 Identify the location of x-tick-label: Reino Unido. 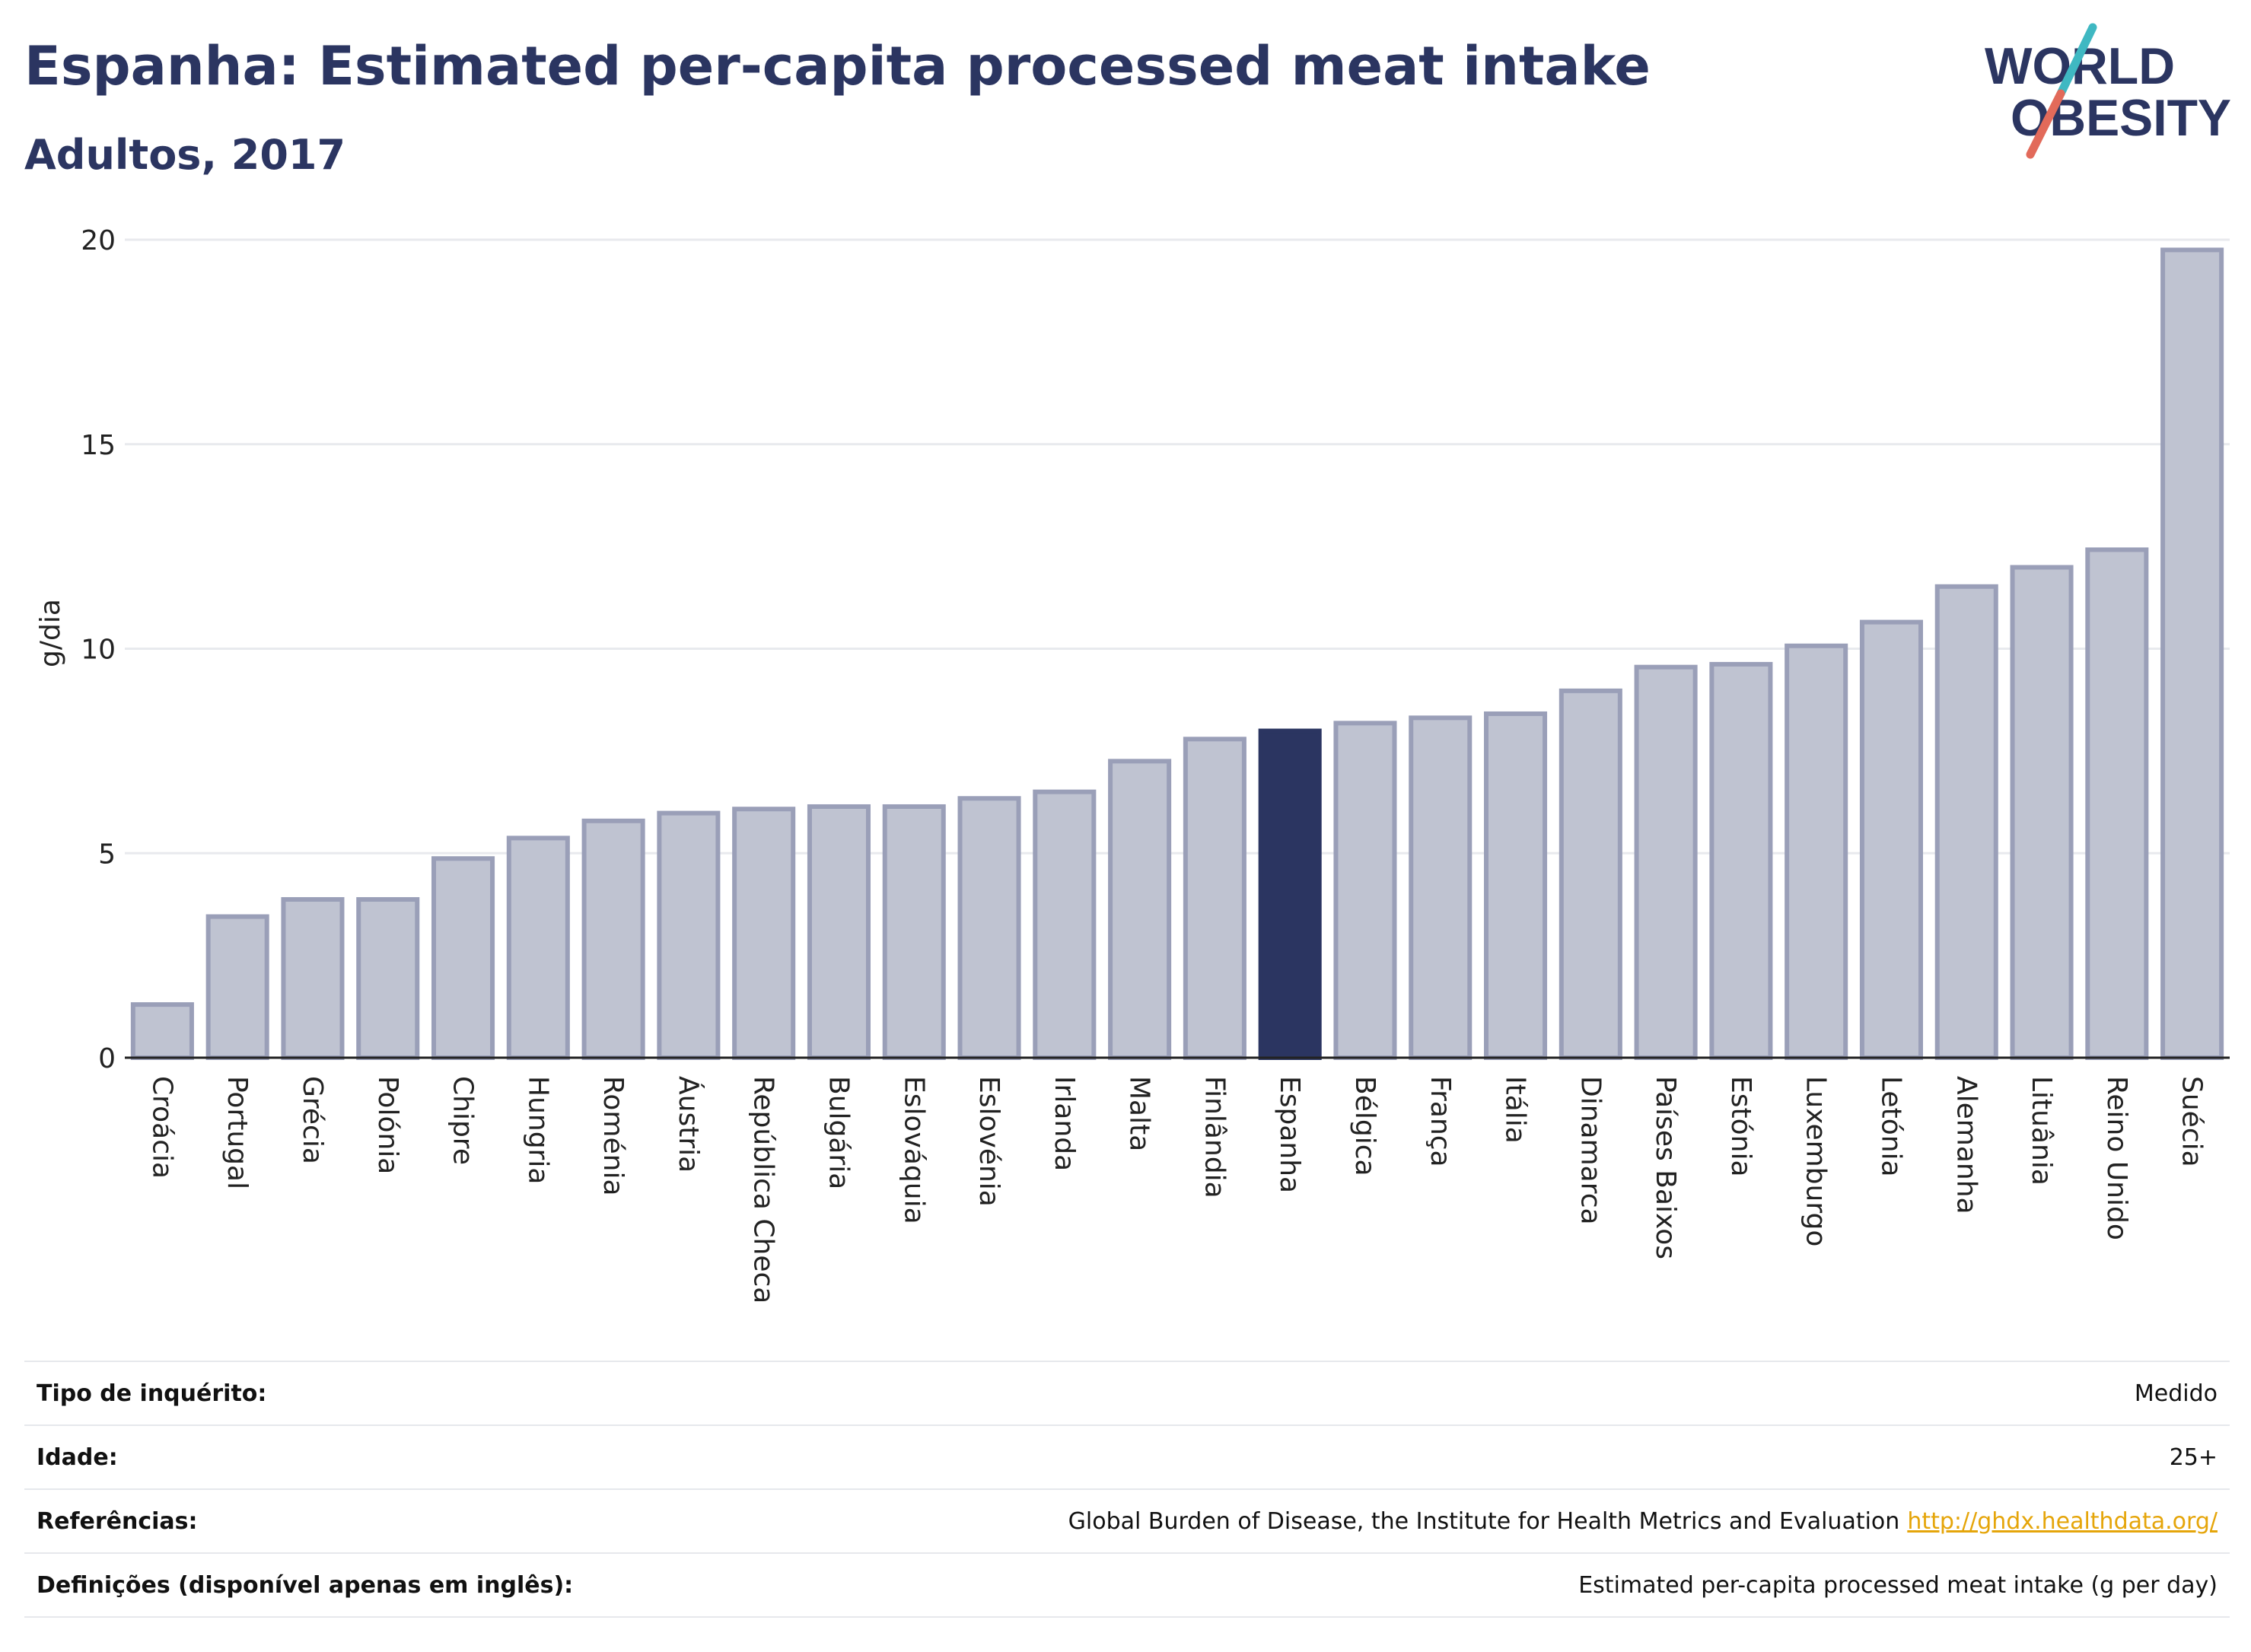
(2116, 1158).